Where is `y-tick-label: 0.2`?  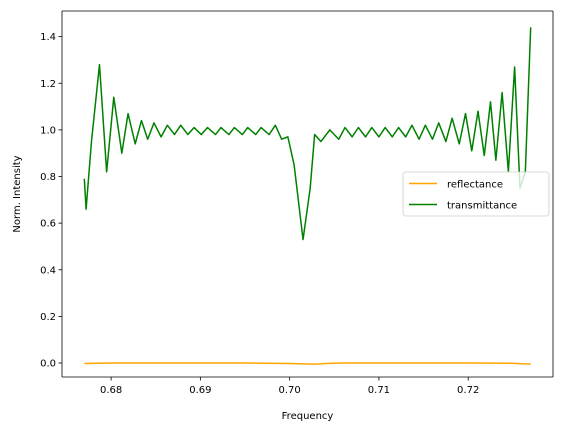
y-tick-label: 0.2 is located at coordinates (48, 317).